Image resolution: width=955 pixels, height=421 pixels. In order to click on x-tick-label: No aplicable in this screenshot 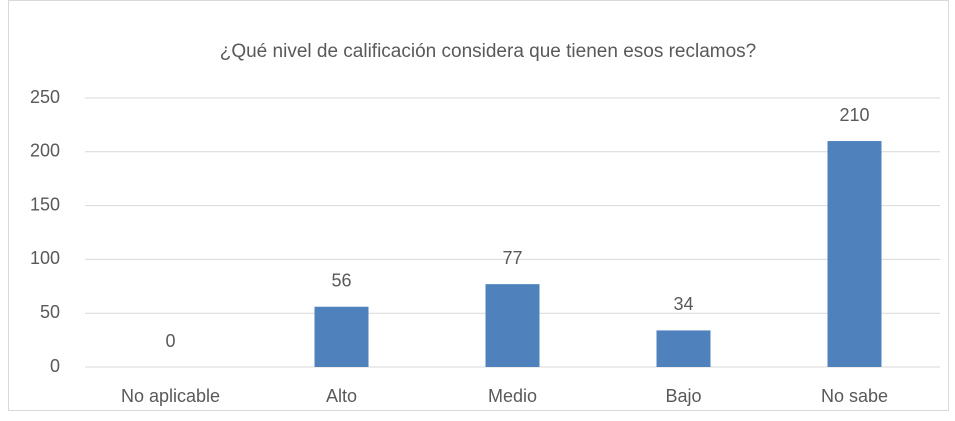, I will do `click(170, 396)`.